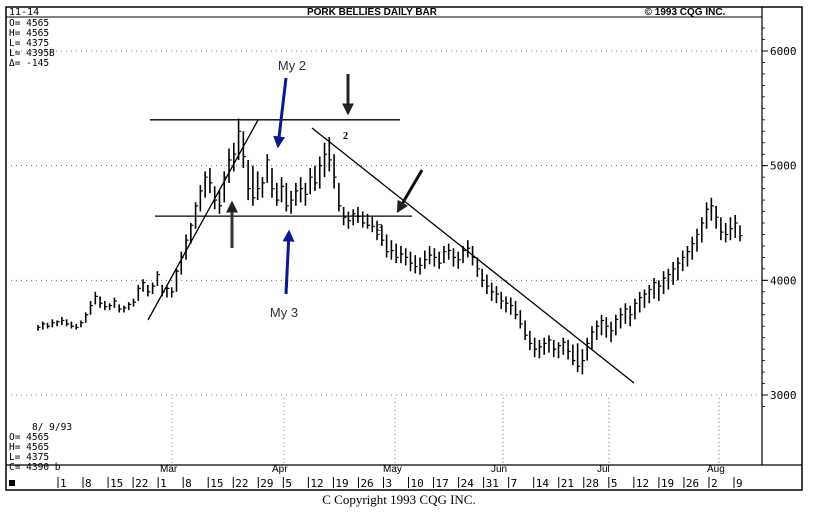 The image size is (821, 516). What do you see at coordinates (284, 312) in the screenshot?
I see `annotation-my3: My 3` at bounding box center [284, 312].